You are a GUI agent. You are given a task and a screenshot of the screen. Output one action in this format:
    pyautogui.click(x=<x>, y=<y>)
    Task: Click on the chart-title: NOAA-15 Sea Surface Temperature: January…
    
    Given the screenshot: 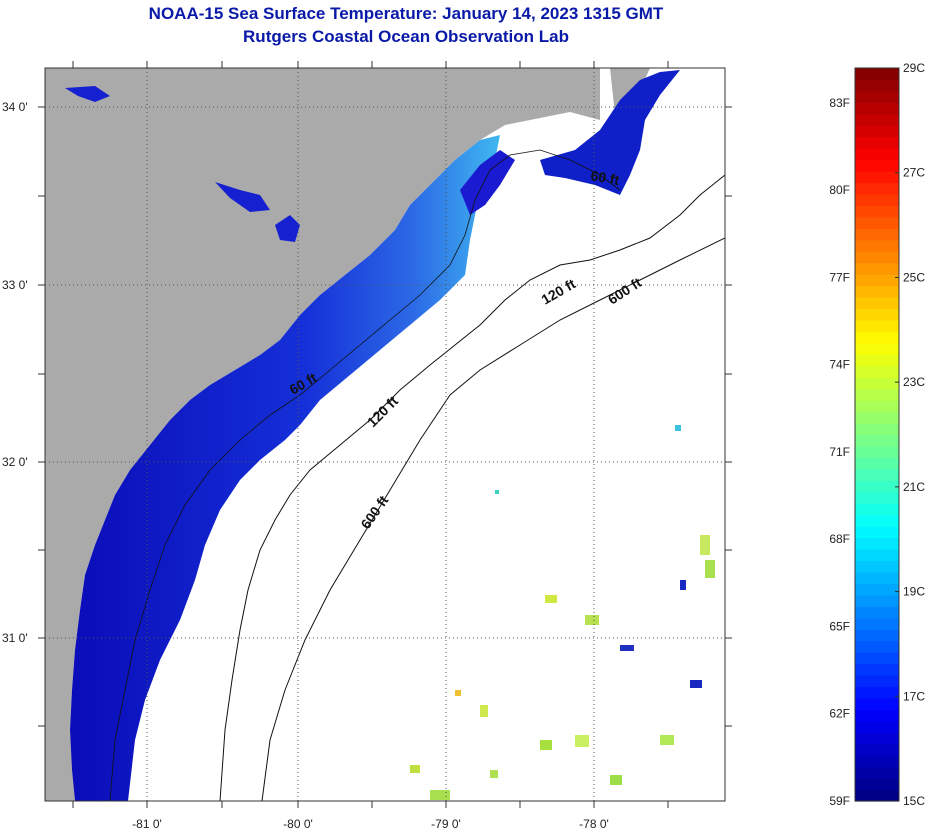 What is the action you would take?
    pyautogui.click(x=406, y=13)
    